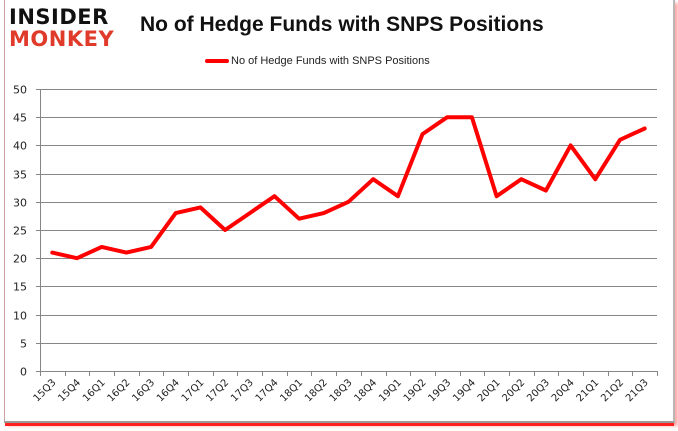  What do you see at coordinates (439, 390) in the screenshot?
I see `x-tick-label: 19Q3` at bounding box center [439, 390].